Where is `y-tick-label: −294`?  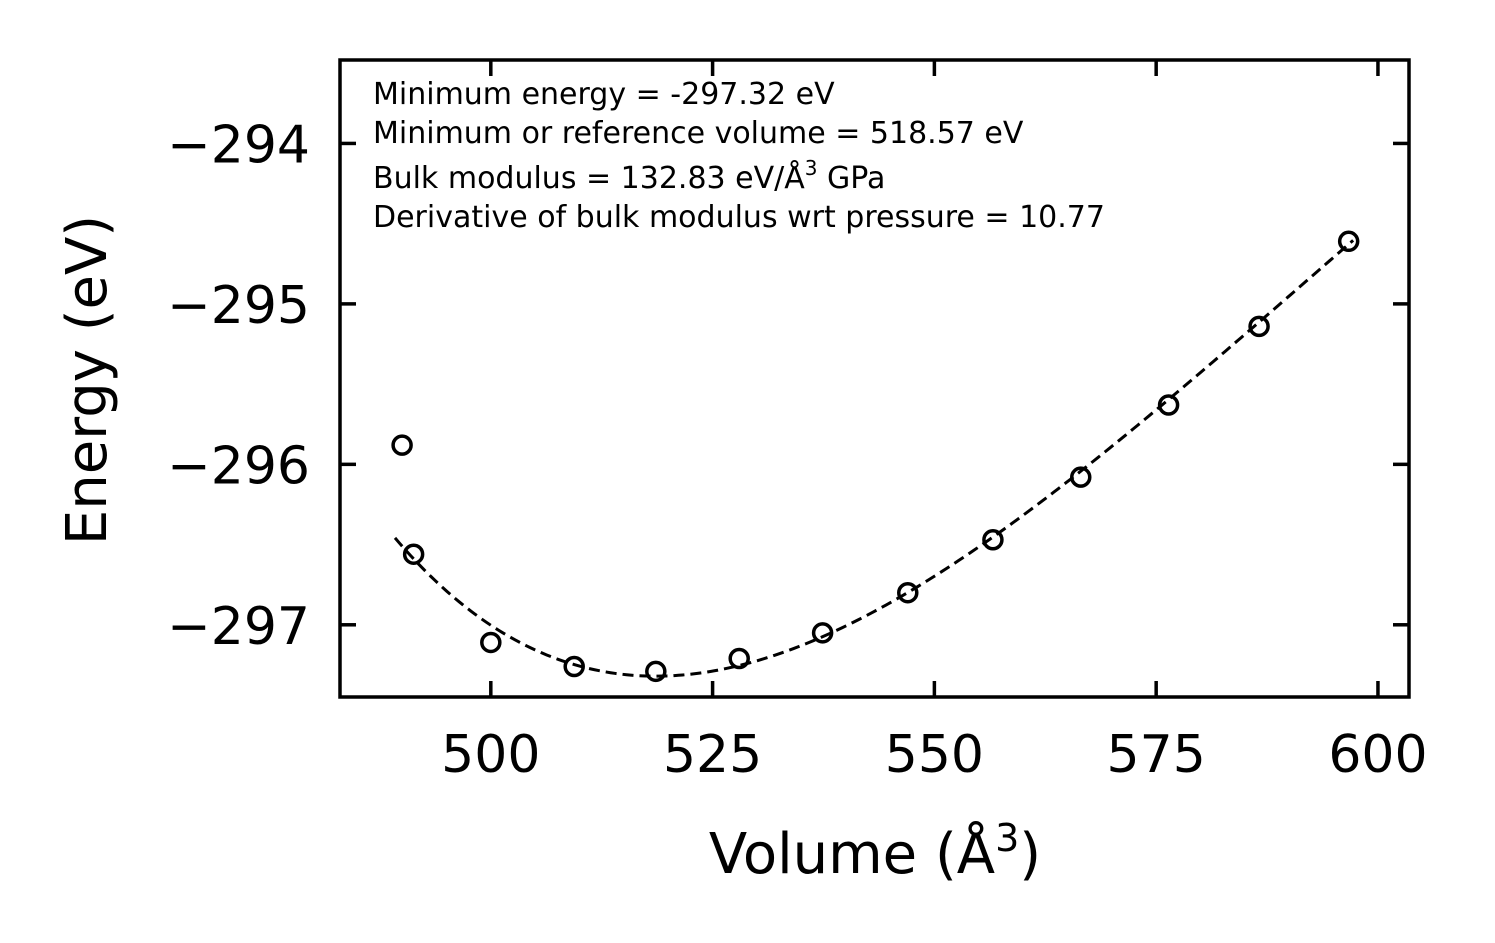
y-tick-label: −294 is located at coordinates (238, 145).